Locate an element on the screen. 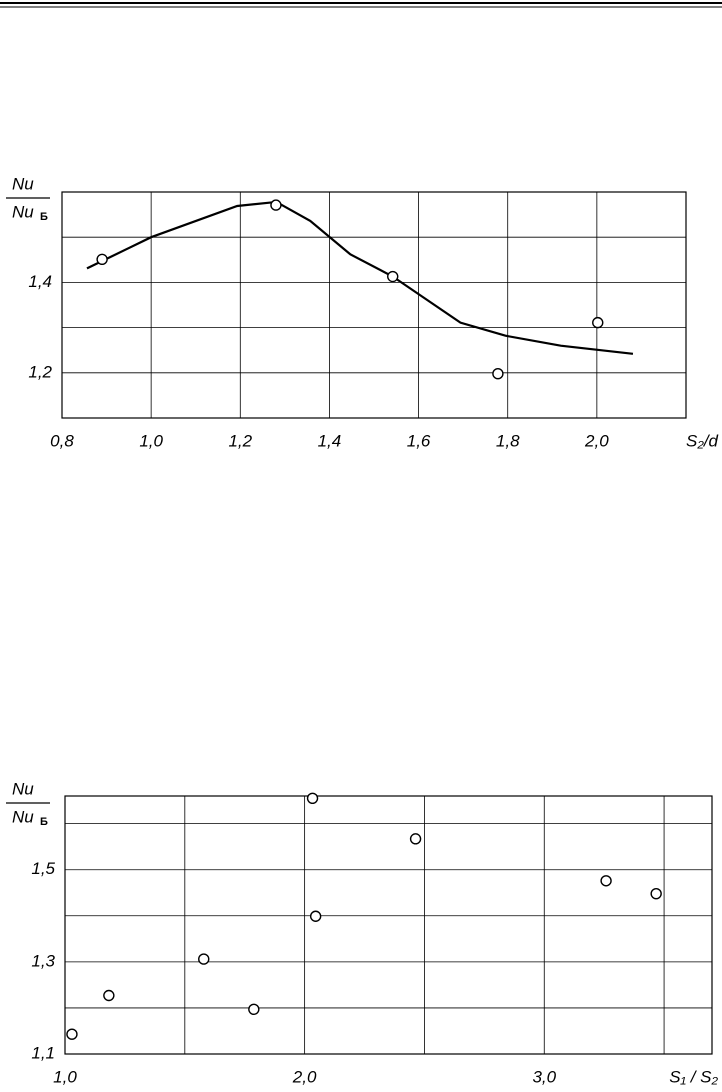 This screenshot has height=1092, width=722. x-tick-label: 1,4 is located at coordinates (330, 440).